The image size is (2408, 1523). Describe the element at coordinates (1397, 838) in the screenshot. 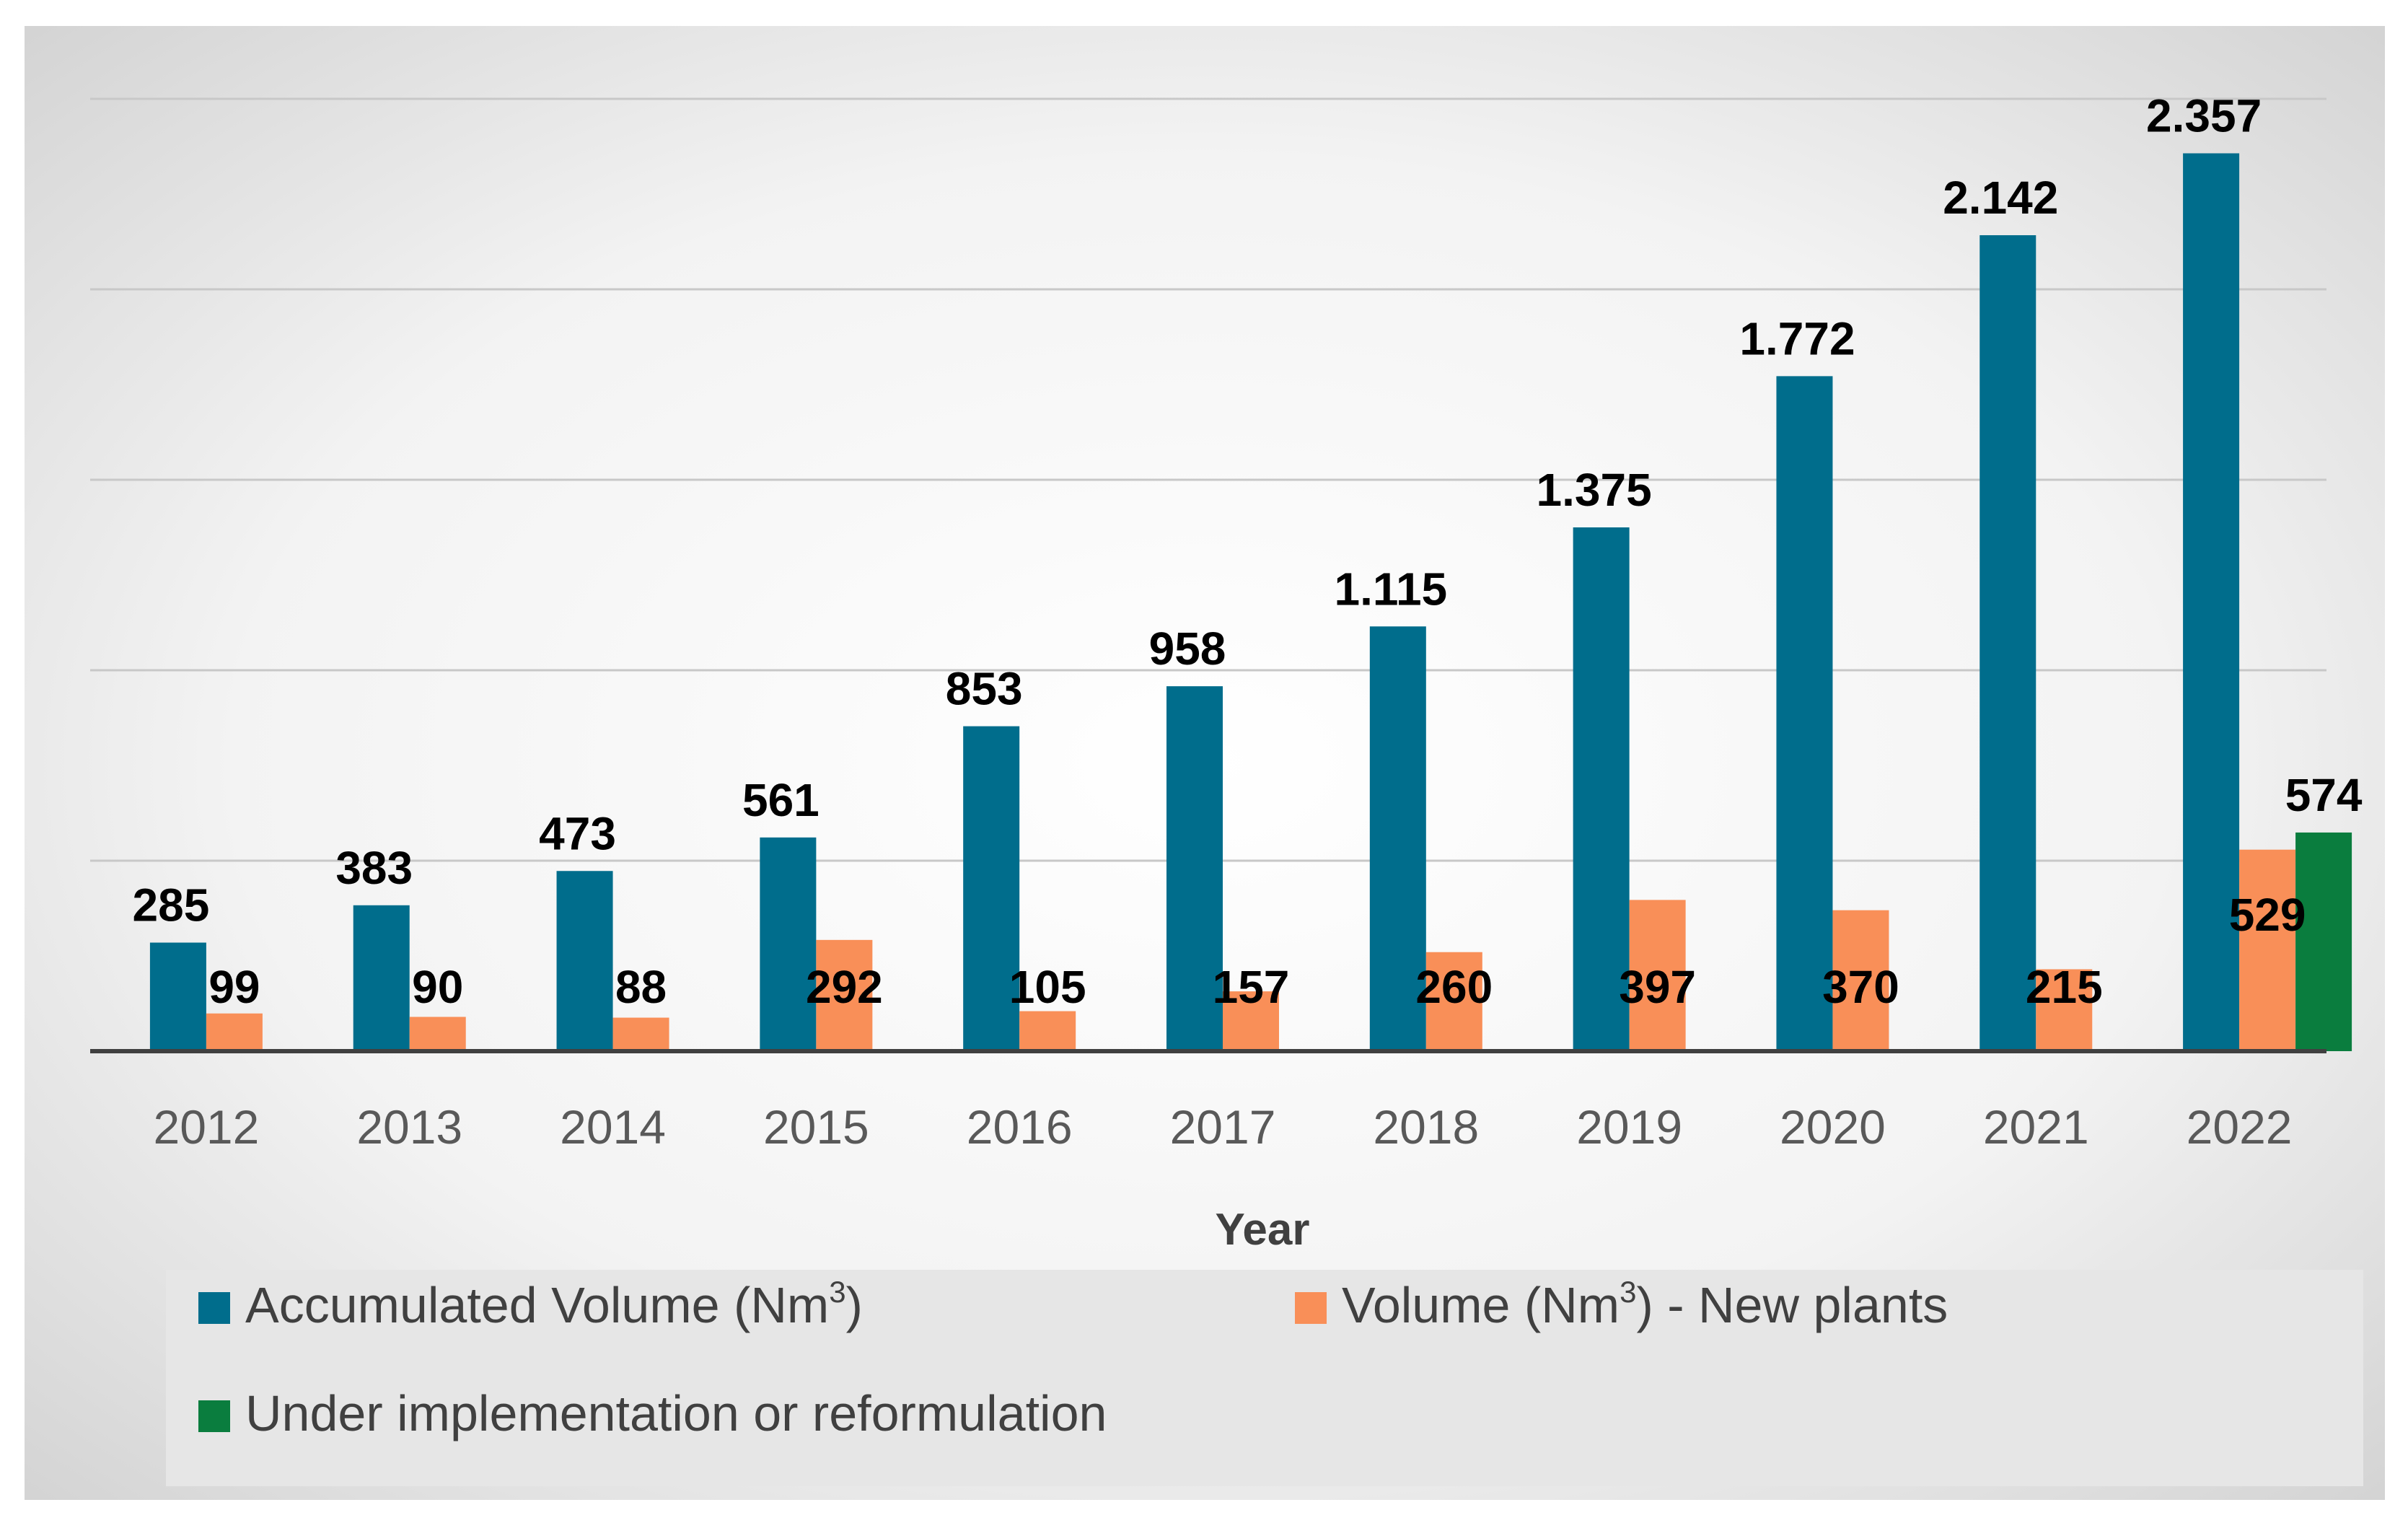

I see `bar-accumulated-2018` at that location.